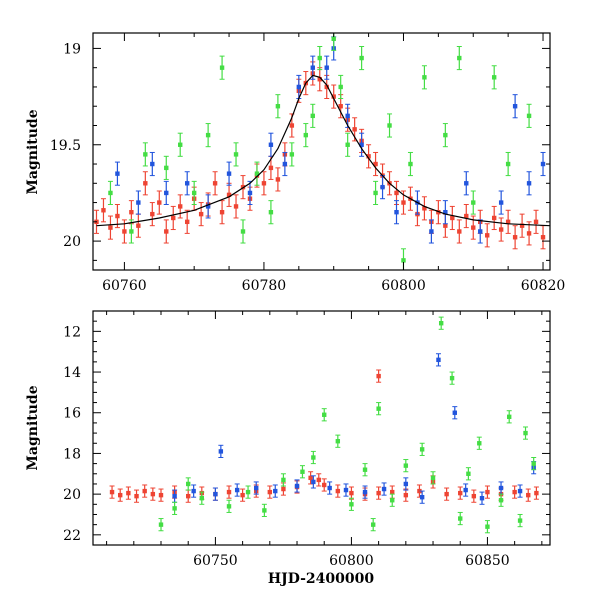  Describe the element at coordinates (72, 242) in the screenshot. I see `top-y-tick-label: 20` at that location.